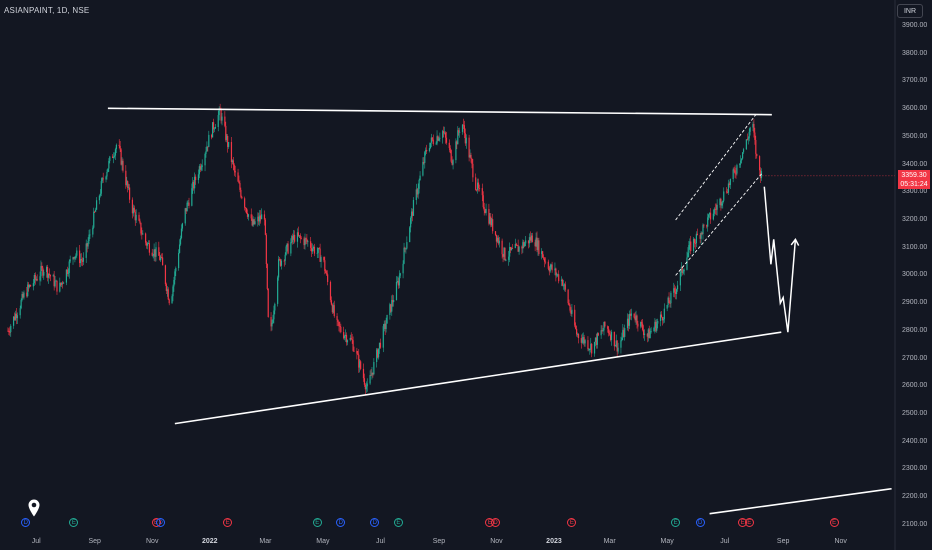  I want to click on bar-countdown: 05:31:24, so click(914, 184).